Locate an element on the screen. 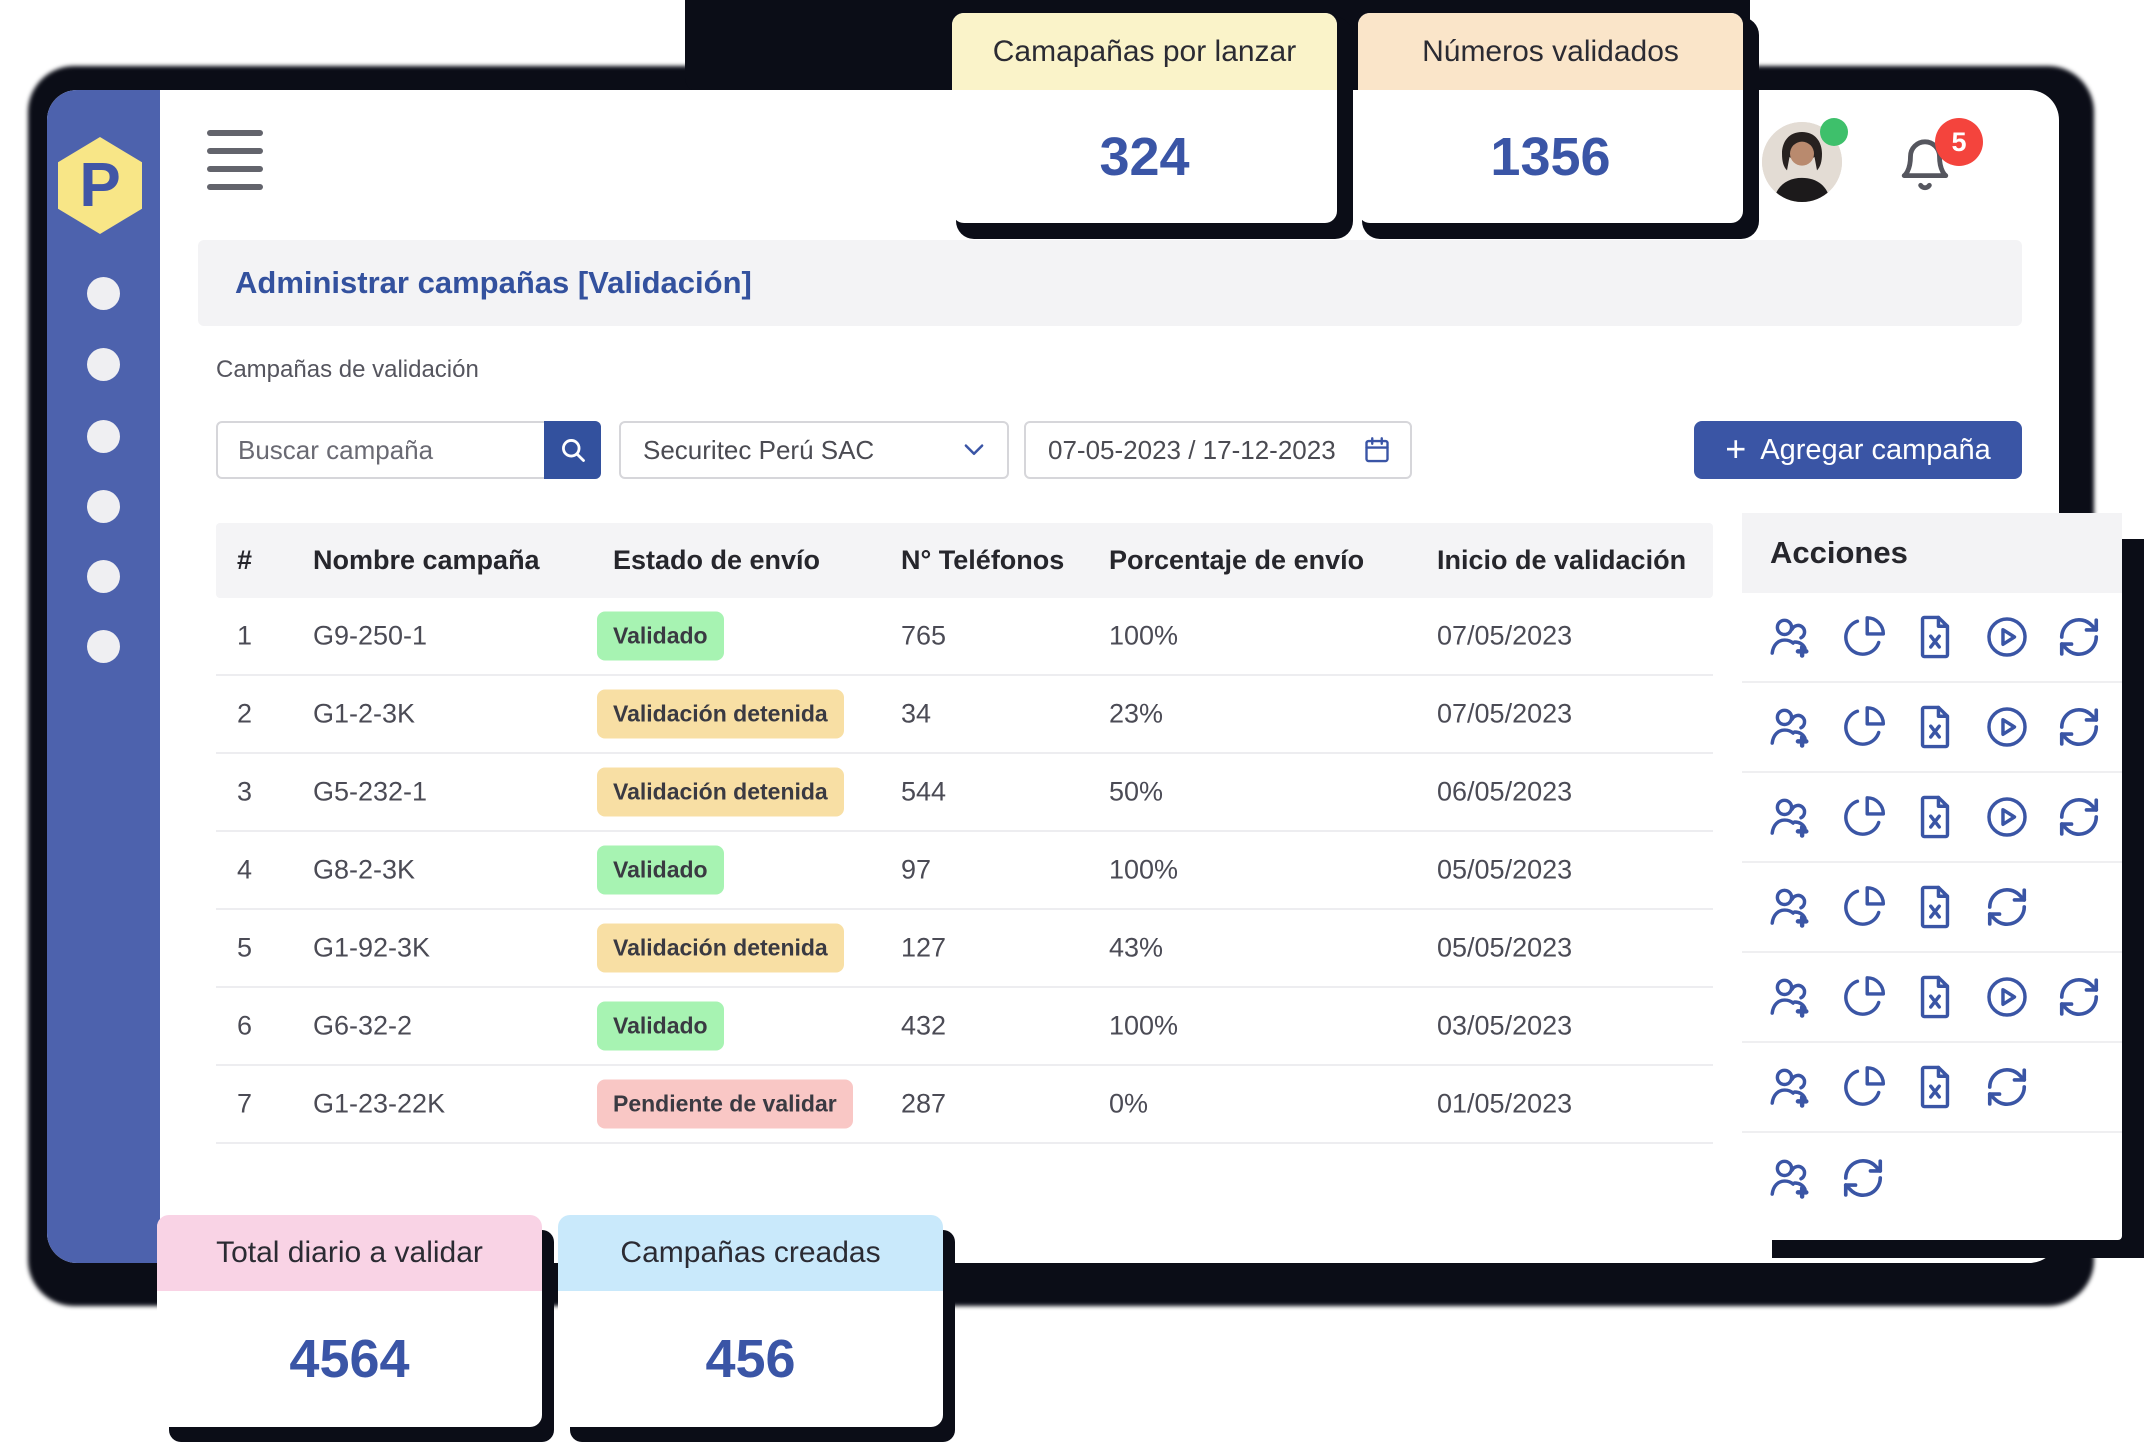 This screenshot has width=2147, height=1450. actions-rows is located at coordinates (1932, 908).